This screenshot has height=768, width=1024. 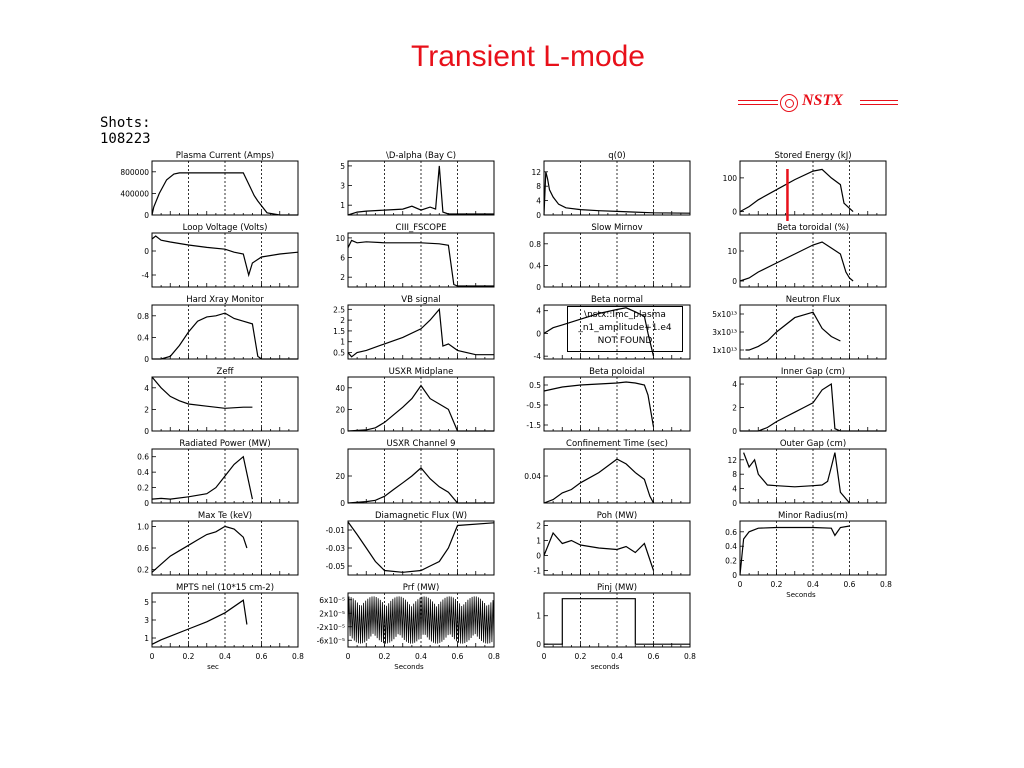 I want to click on logo-line, so click(x=879, y=100).